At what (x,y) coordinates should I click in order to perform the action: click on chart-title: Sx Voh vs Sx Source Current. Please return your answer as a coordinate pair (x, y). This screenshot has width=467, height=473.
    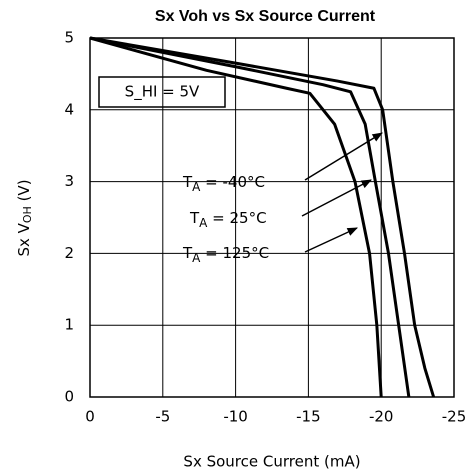
    Looking at the image, I should click on (265, 16).